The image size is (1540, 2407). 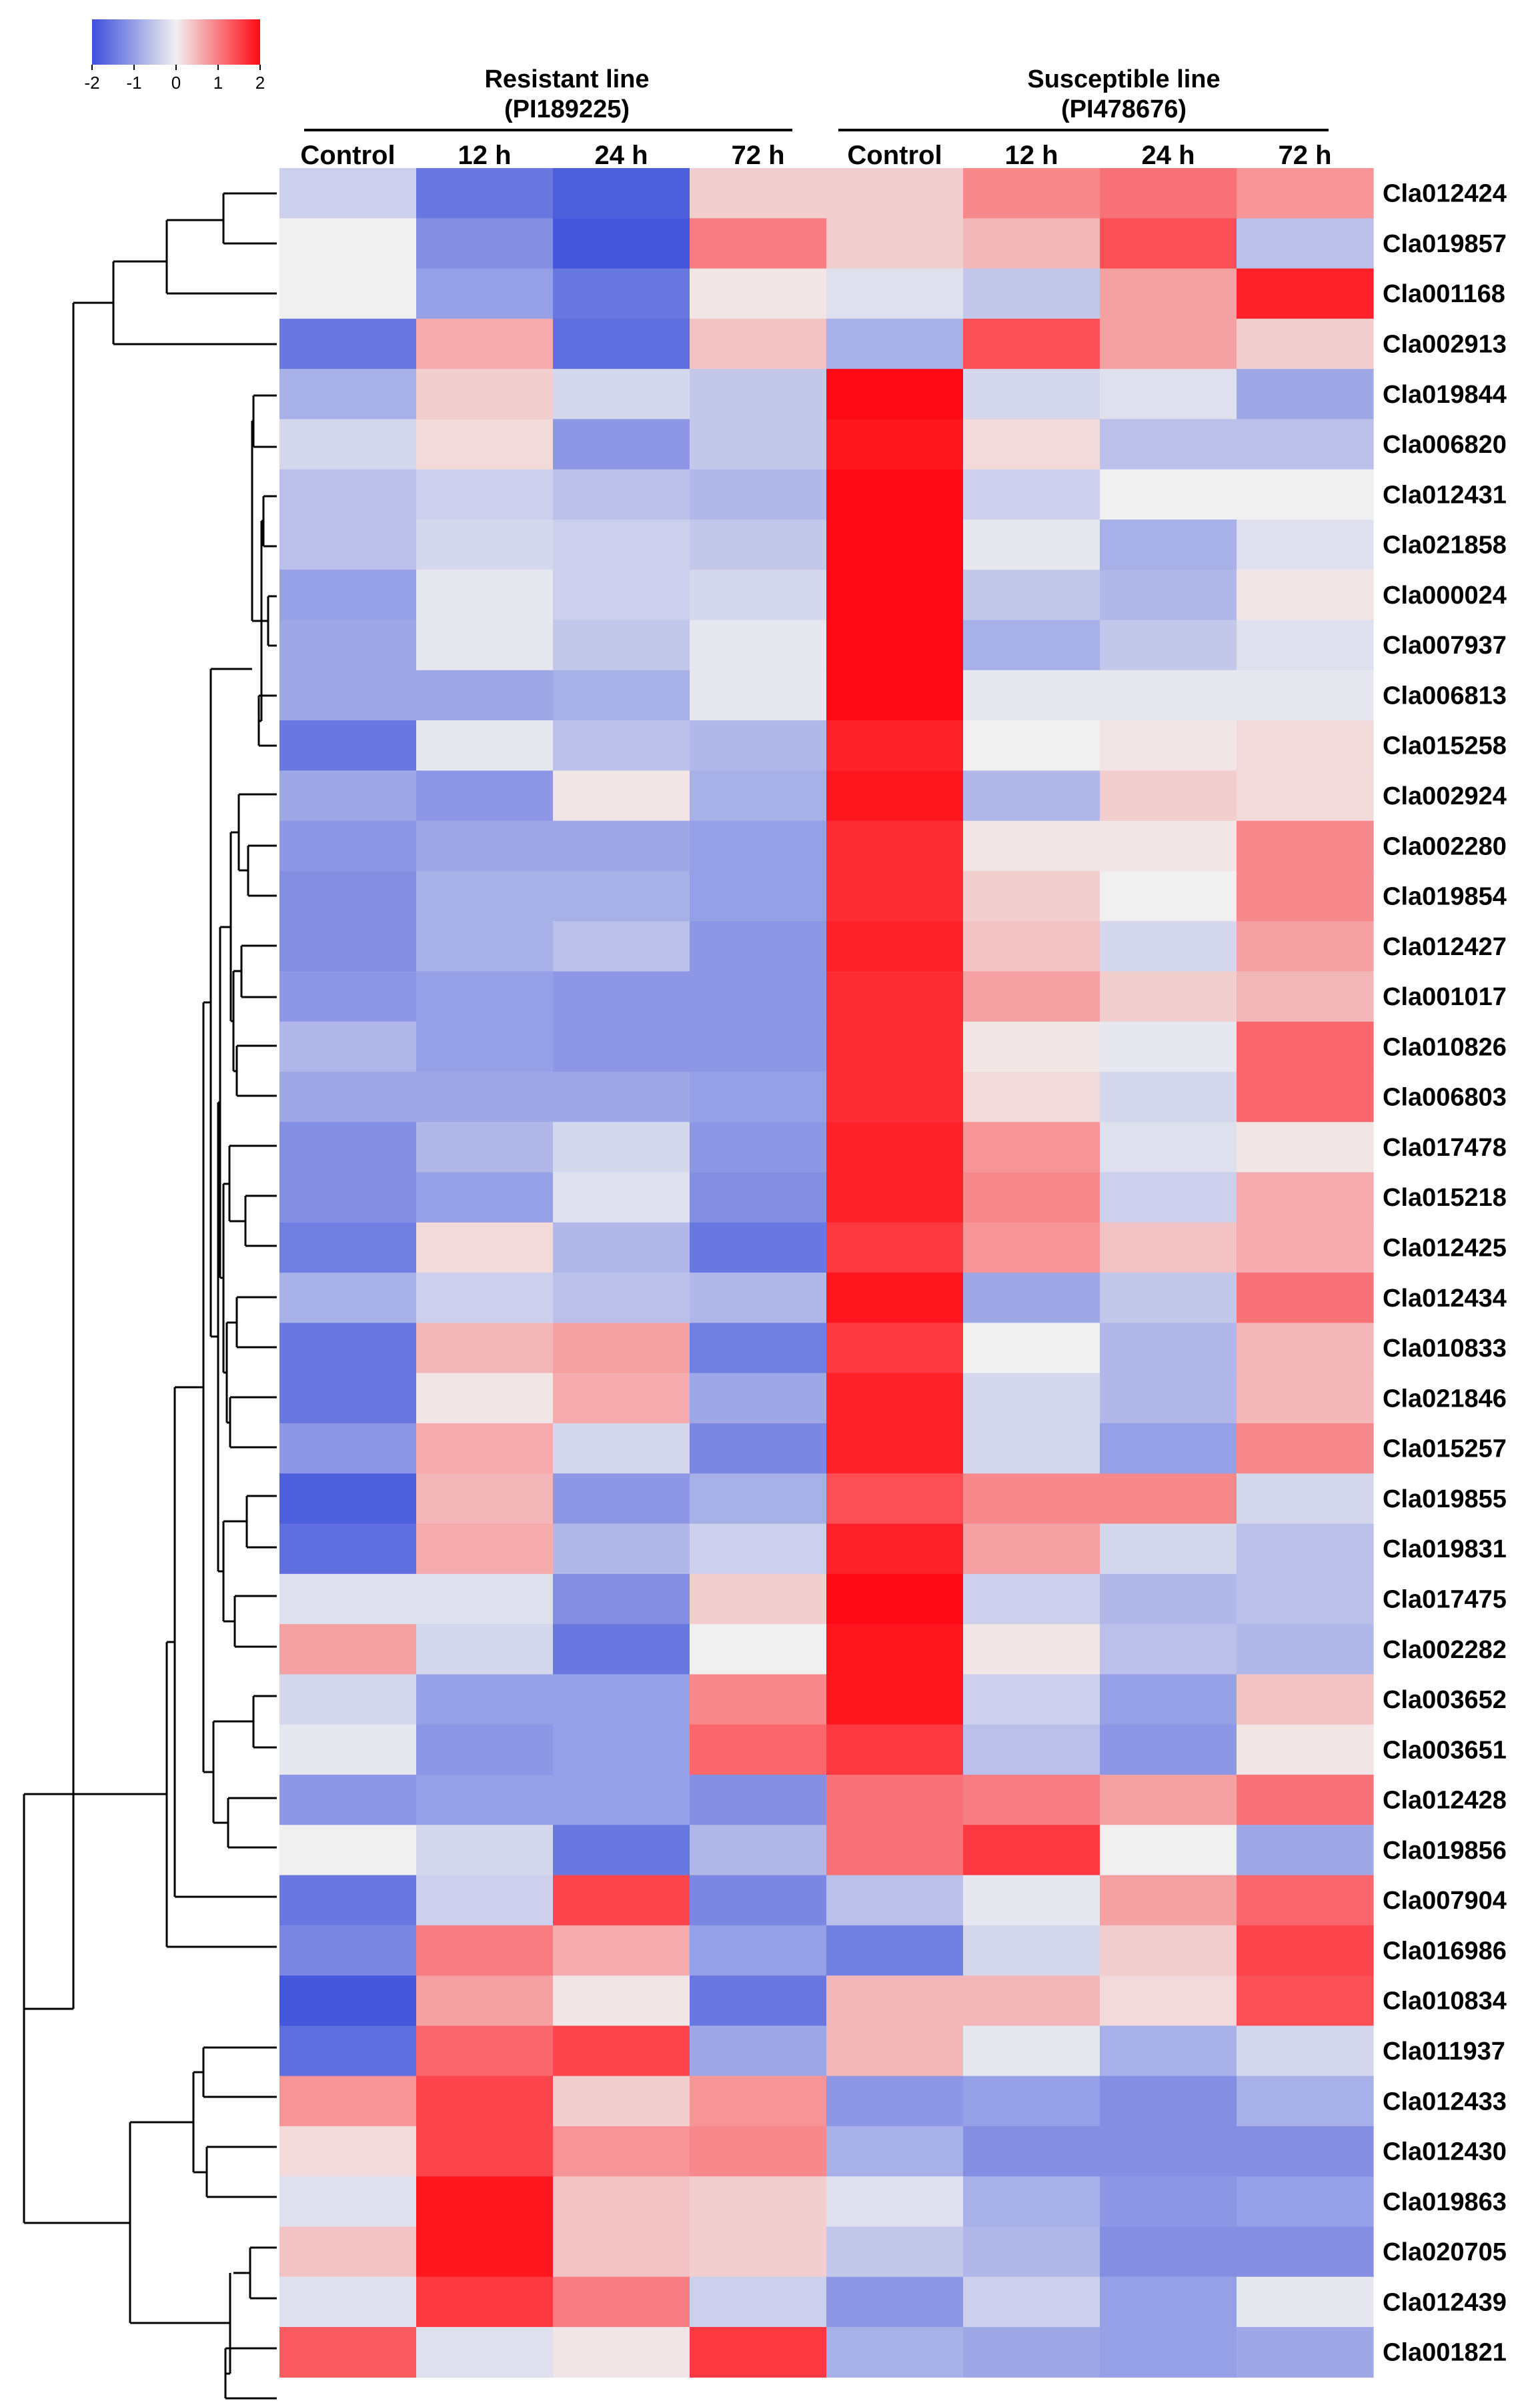 What do you see at coordinates (1445, 947) in the screenshot?
I see `row-label: Cla012427` at bounding box center [1445, 947].